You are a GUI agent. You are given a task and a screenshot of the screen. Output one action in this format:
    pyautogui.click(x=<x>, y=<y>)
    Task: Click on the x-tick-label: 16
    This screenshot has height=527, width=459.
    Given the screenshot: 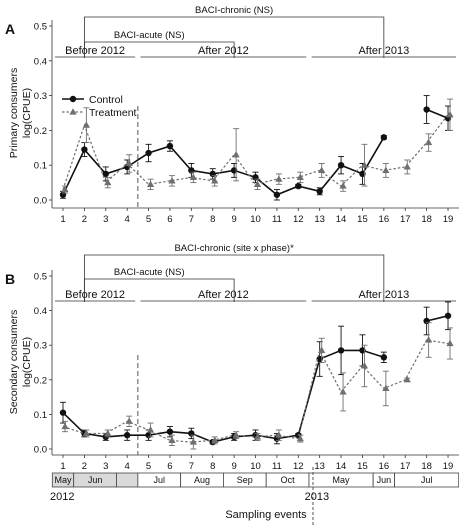 What is the action you would take?
    pyautogui.click(x=384, y=219)
    